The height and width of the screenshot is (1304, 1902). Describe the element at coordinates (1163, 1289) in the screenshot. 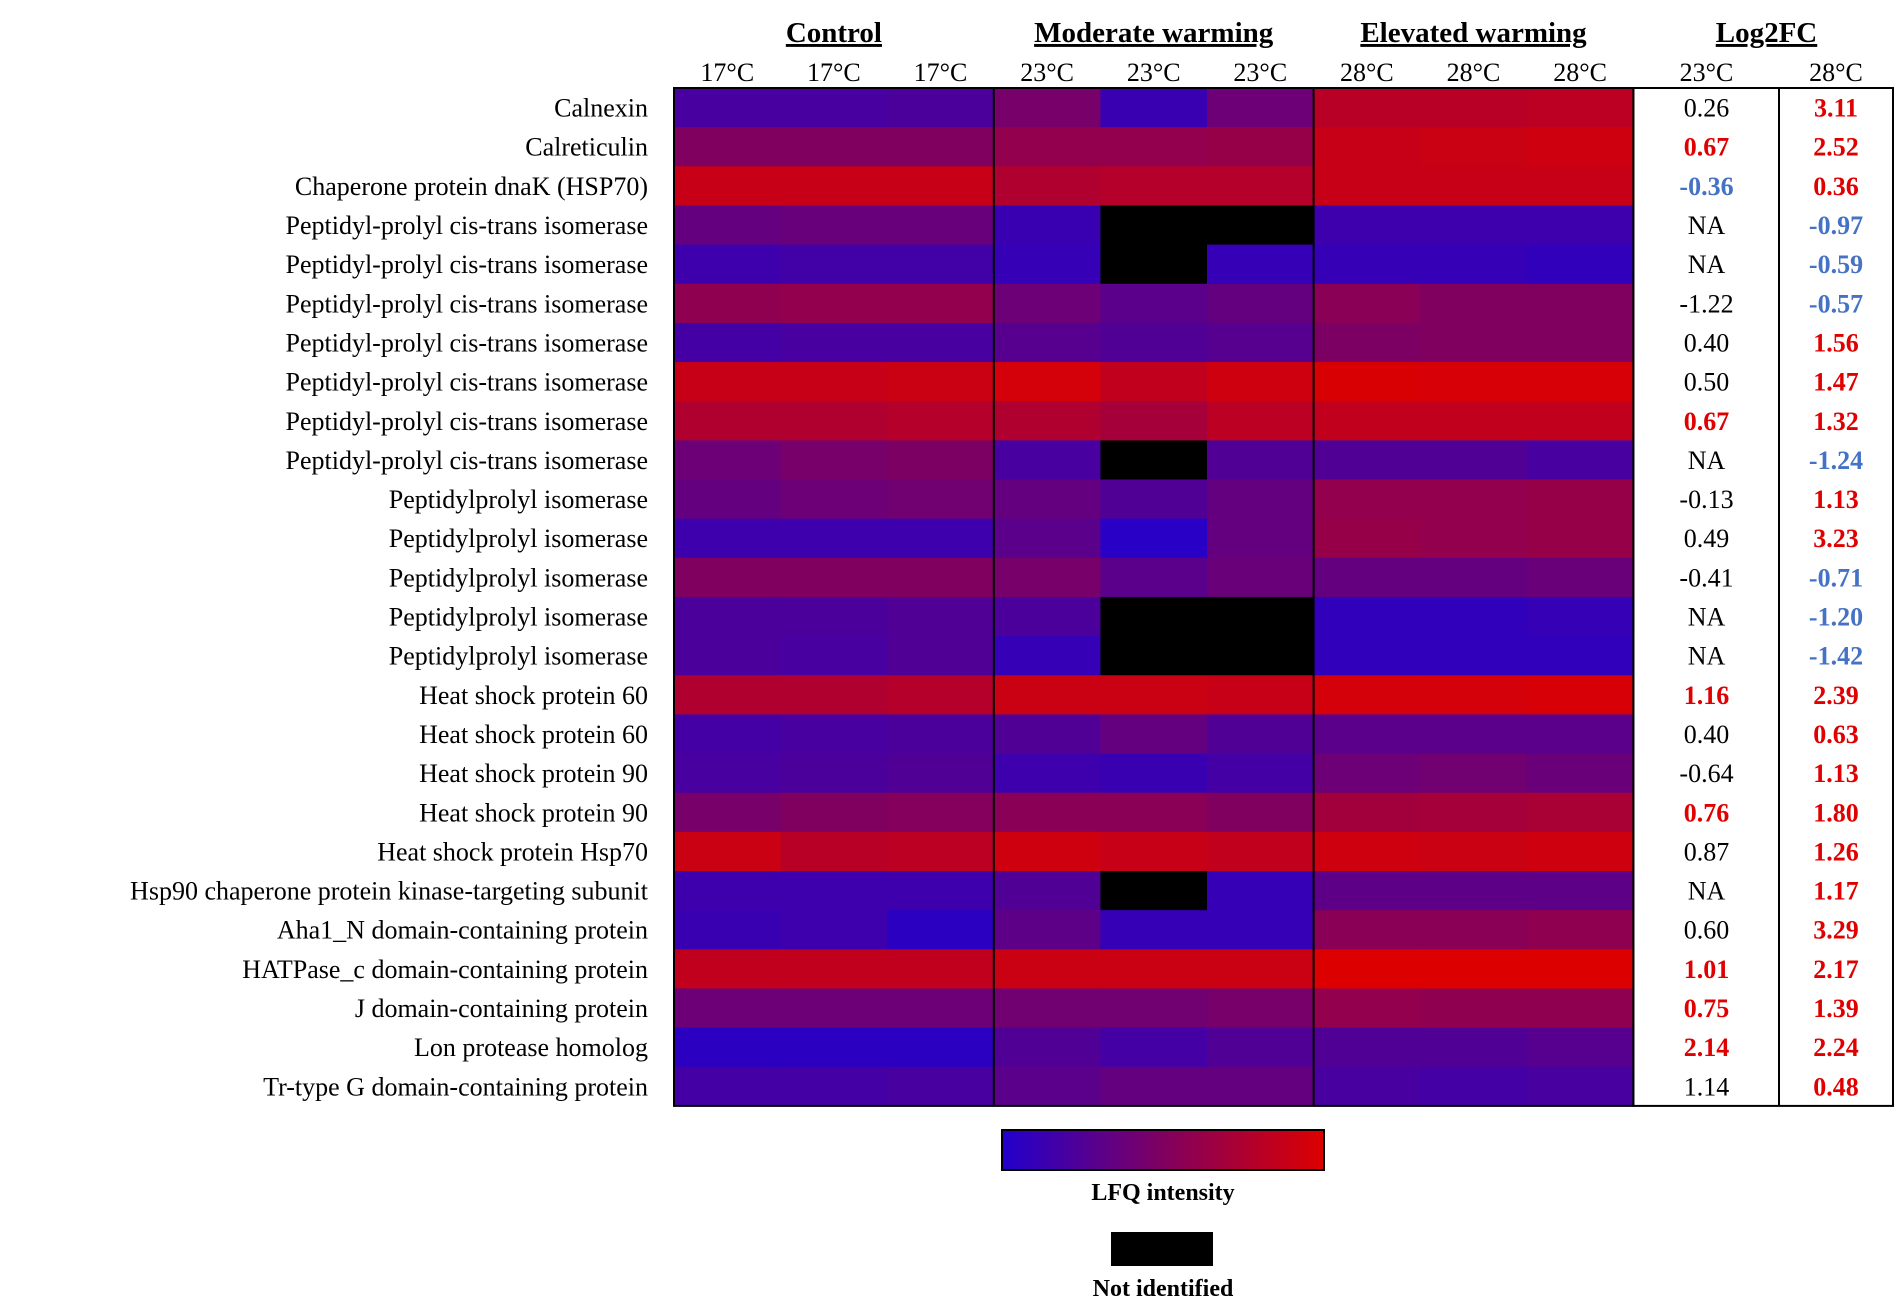

I see `missing-label: Not identified` at that location.